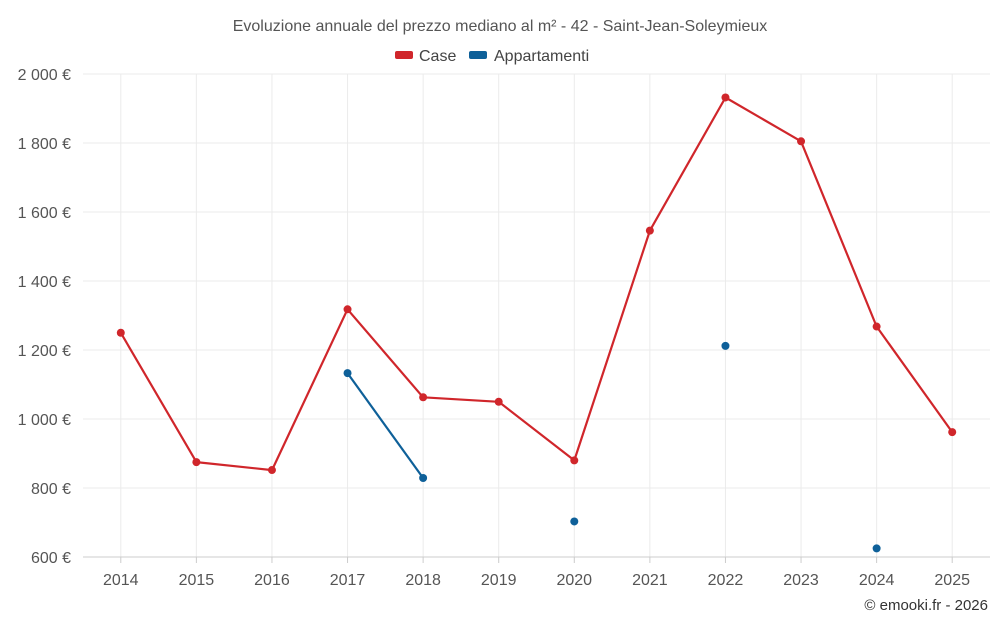  What do you see at coordinates (44, 282) in the screenshot?
I see `y-tick-label-1400: 1 400 €` at bounding box center [44, 282].